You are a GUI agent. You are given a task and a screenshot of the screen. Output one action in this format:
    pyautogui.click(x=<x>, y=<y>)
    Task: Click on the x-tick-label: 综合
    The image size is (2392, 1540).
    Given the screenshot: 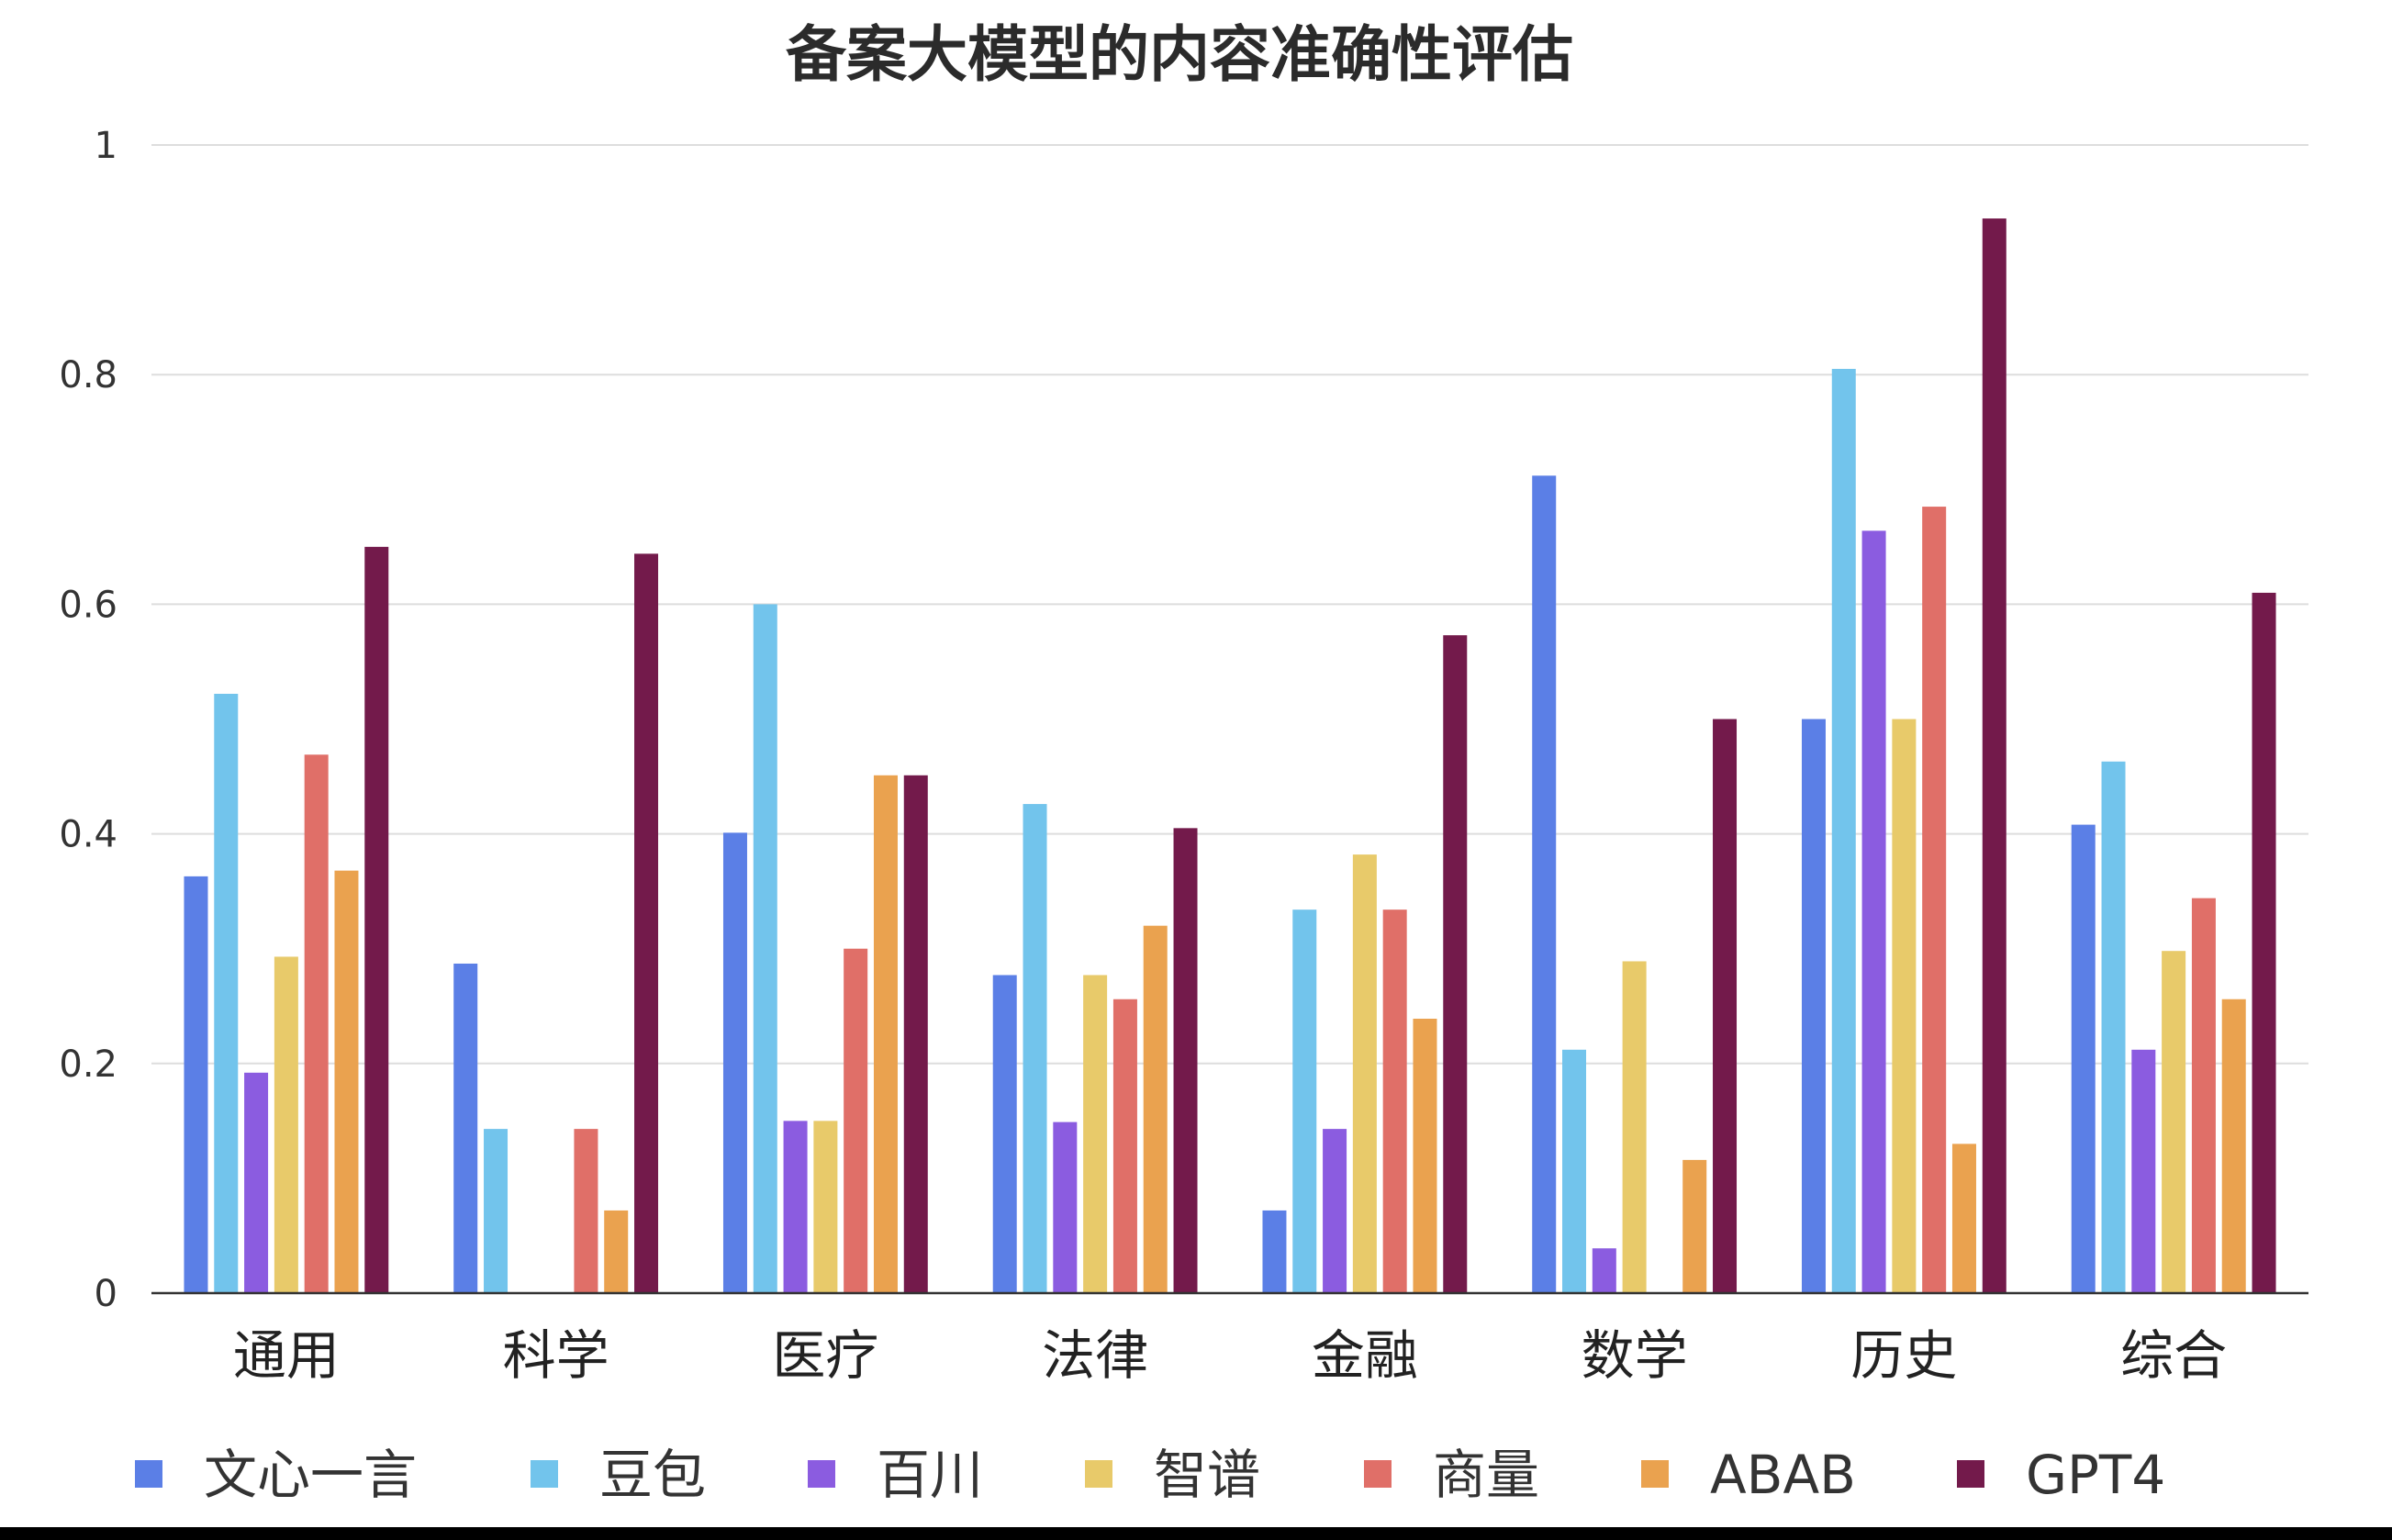 What is the action you would take?
    pyautogui.click(x=2174, y=1355)
    